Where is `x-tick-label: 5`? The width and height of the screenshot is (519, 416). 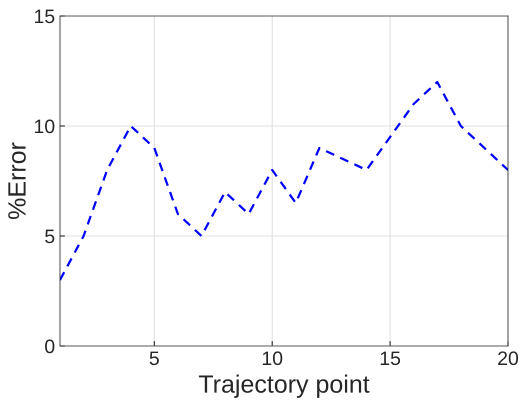
x-tick-label: 5 is located at coordinates (154, 359).